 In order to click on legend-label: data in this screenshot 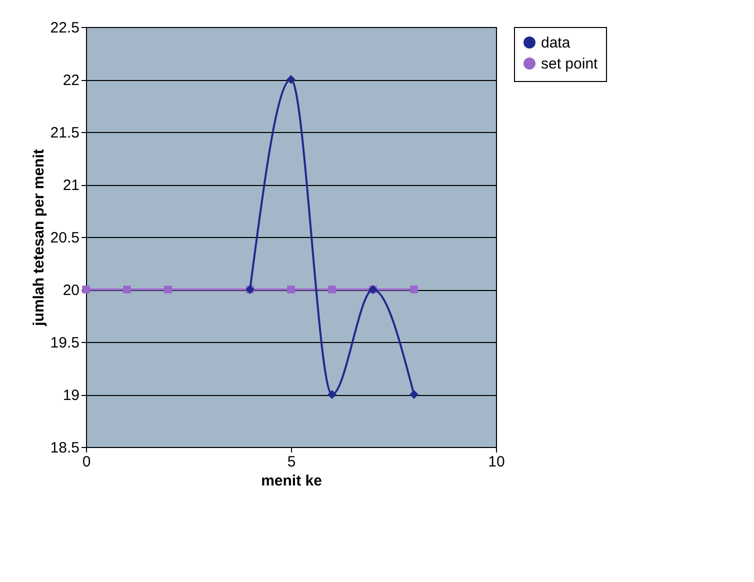, I will do `click(556, 43)`.